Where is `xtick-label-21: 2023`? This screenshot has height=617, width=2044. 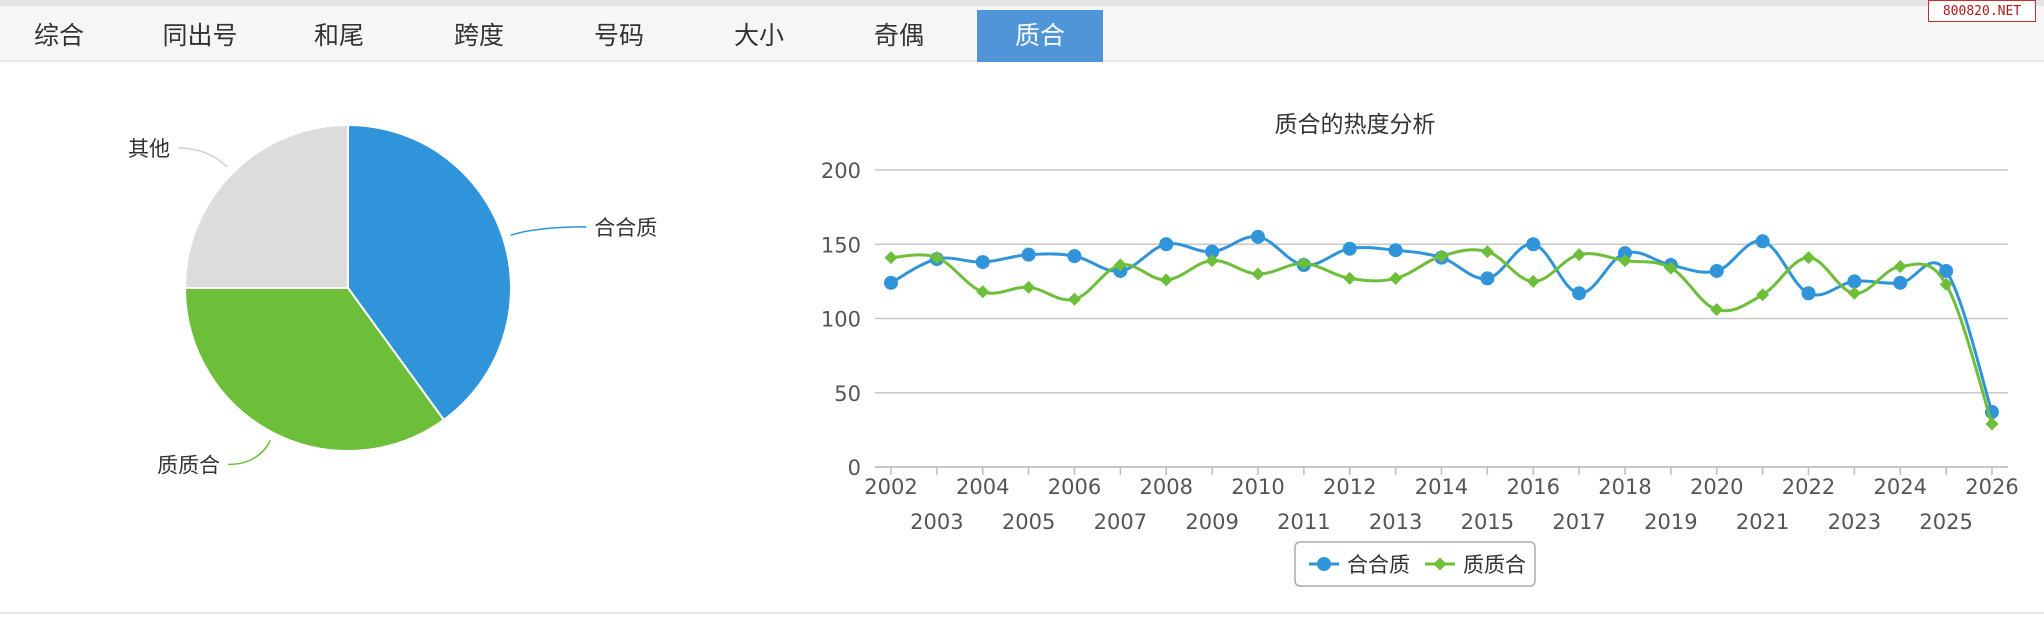
xtick-label-21: 2023 is located at coordinates (1854, 522).